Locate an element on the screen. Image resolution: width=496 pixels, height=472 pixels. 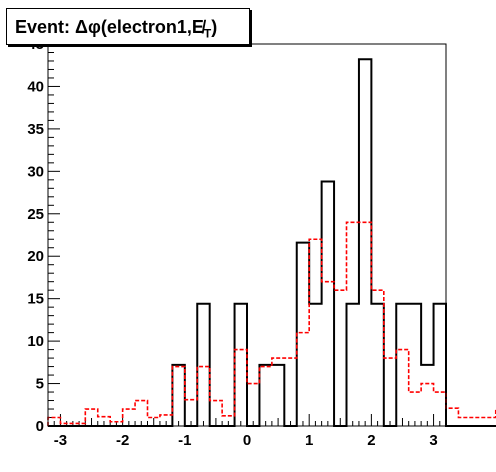
chart-title-symbol: Δφ(electron1, is located at coordinates (133, 27).